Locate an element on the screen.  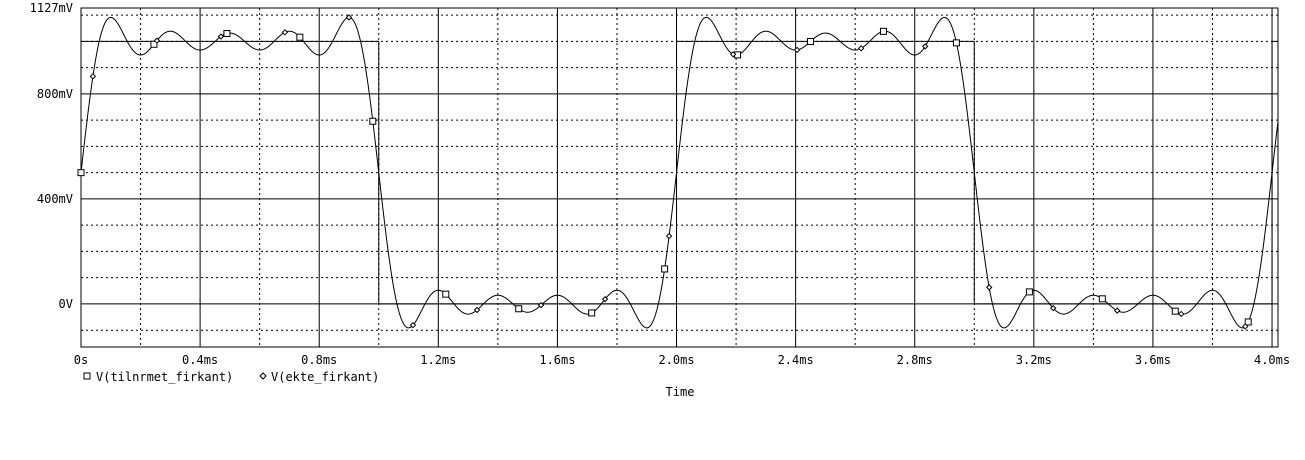
x-tick-label: 4.0ms is located at coordinates (1272, 360).